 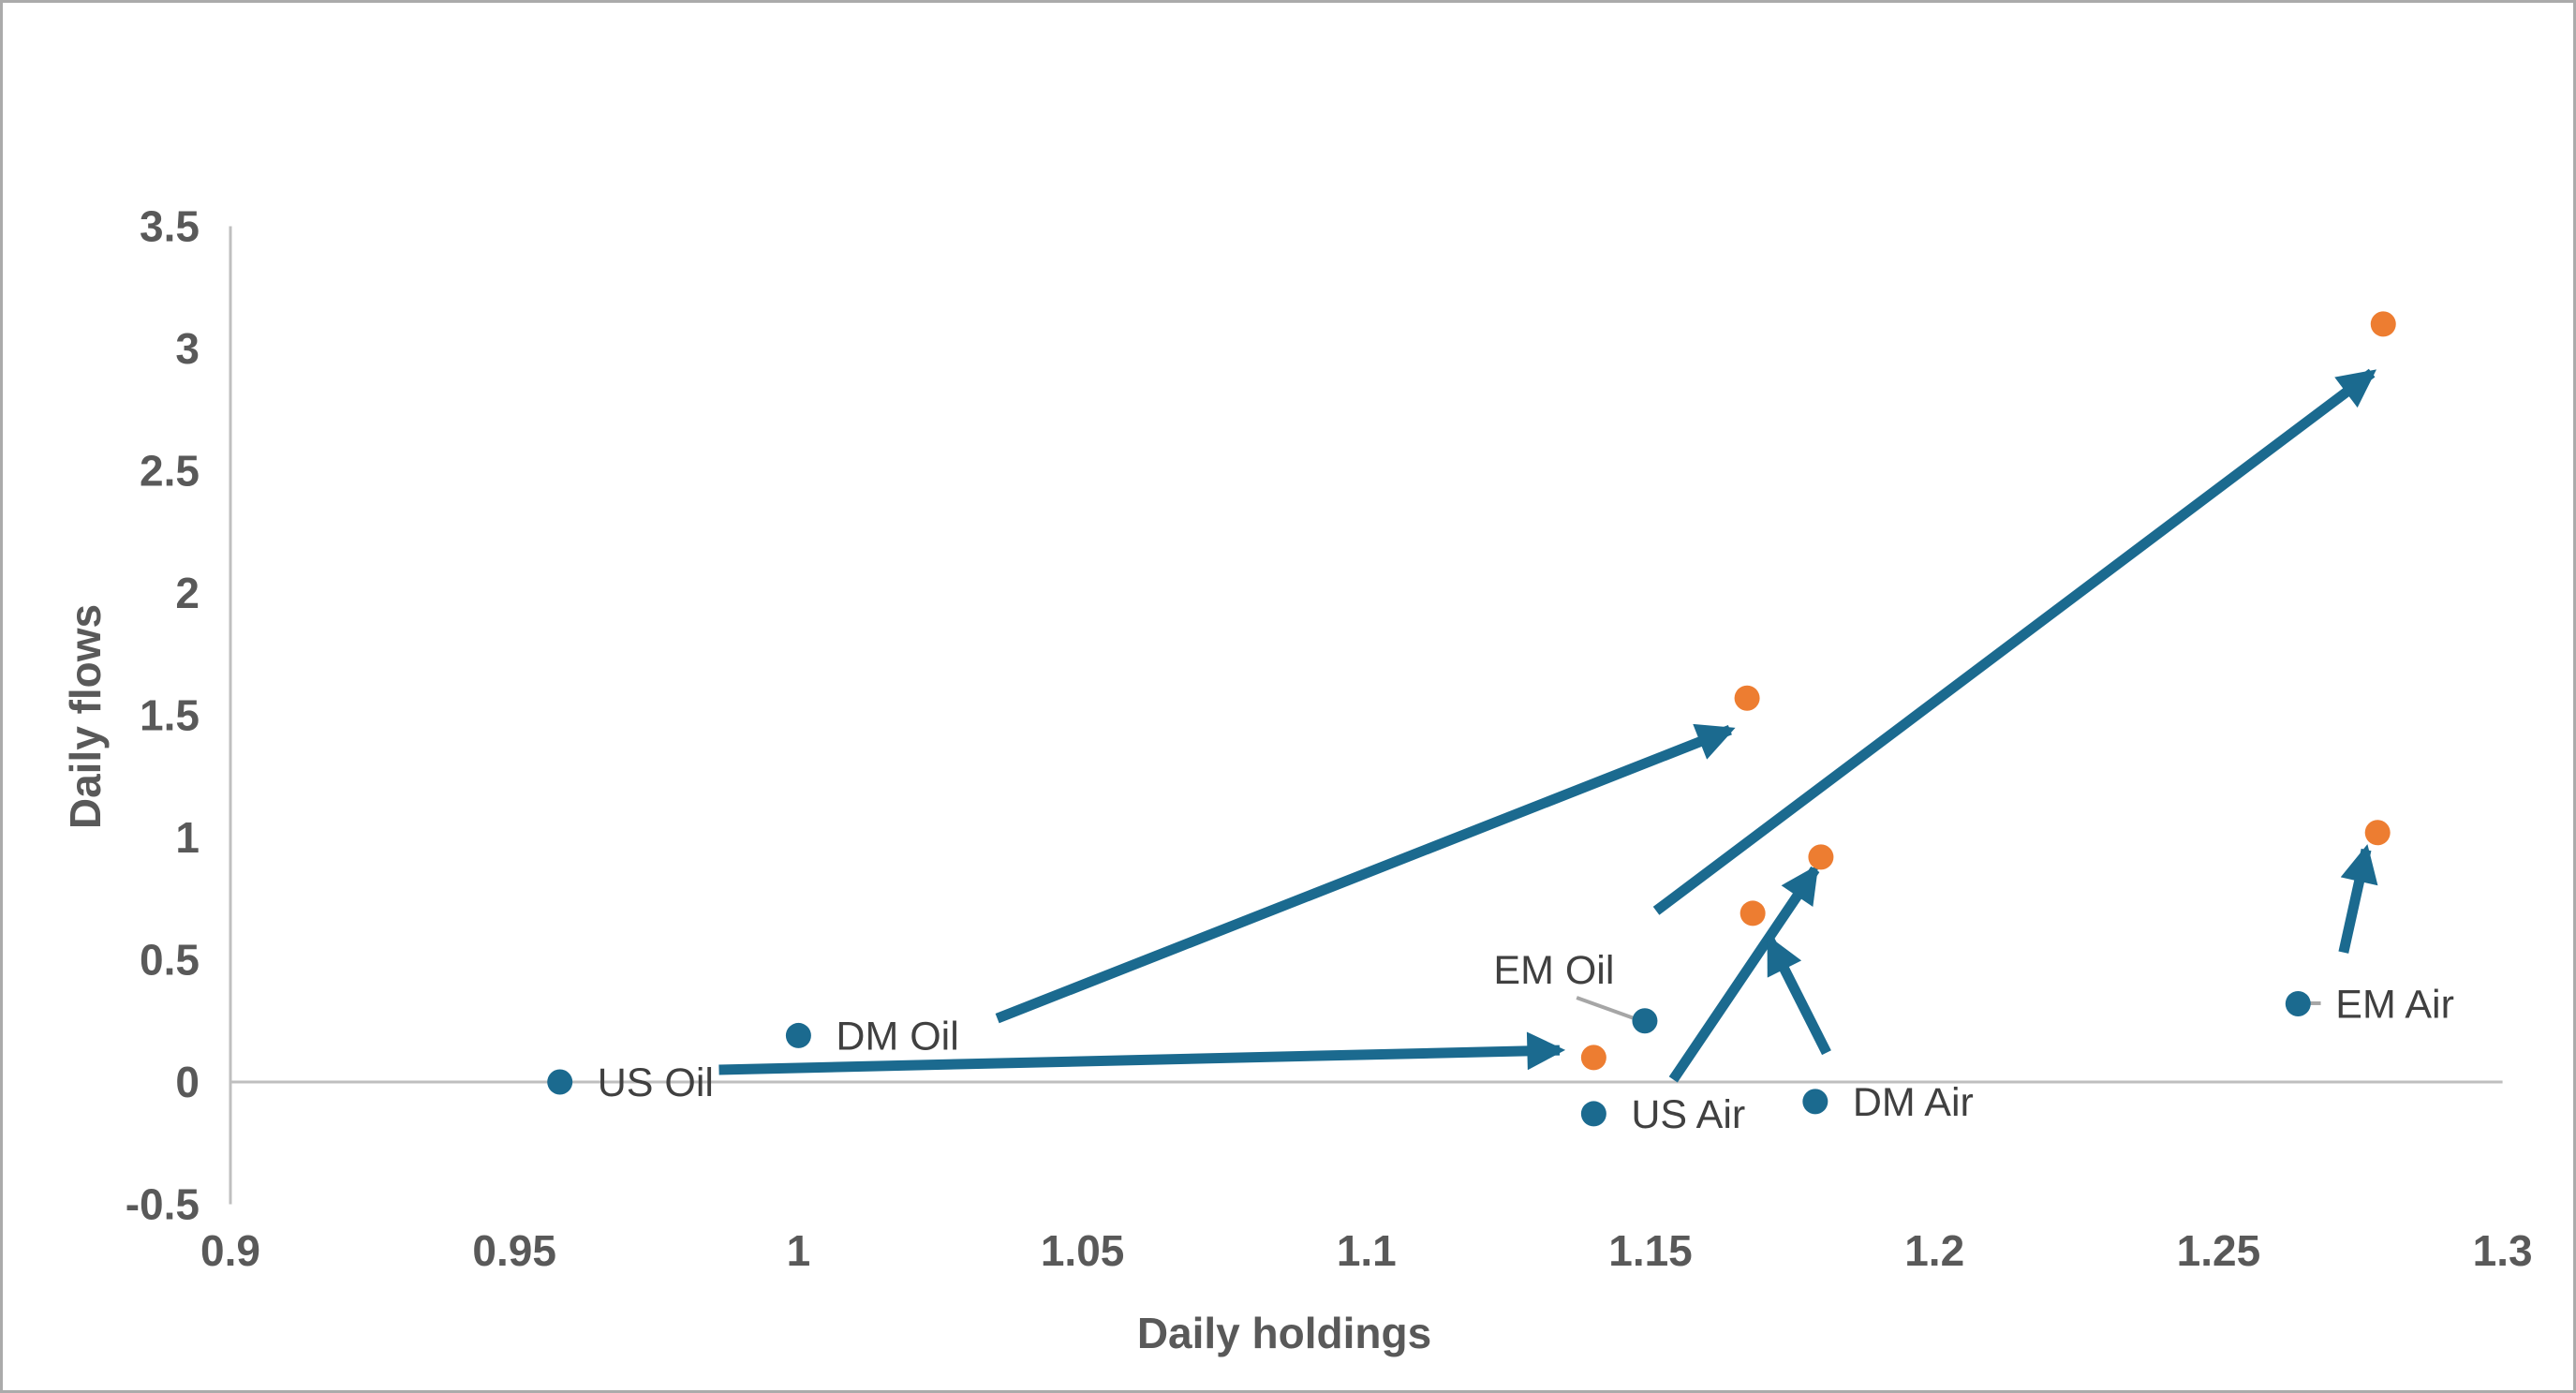 What do you see at coordinates (1913, 1102) in the screenshot?
I see `point-label: DM Air` at bounding box center [1913, 1102].